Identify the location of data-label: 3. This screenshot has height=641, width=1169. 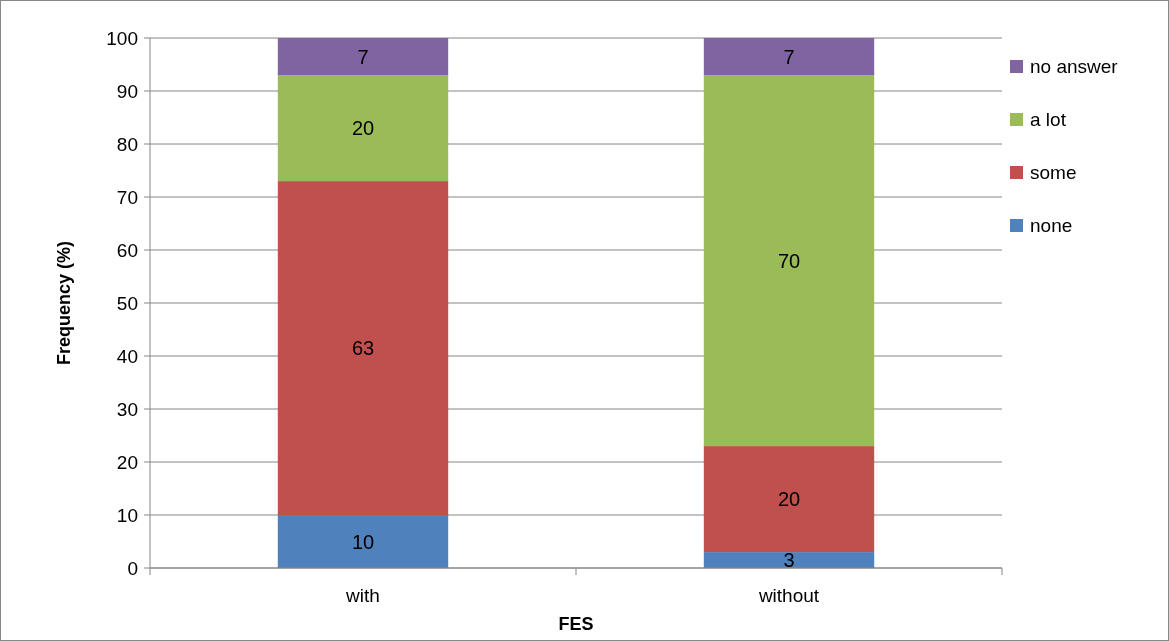
(789, 560).